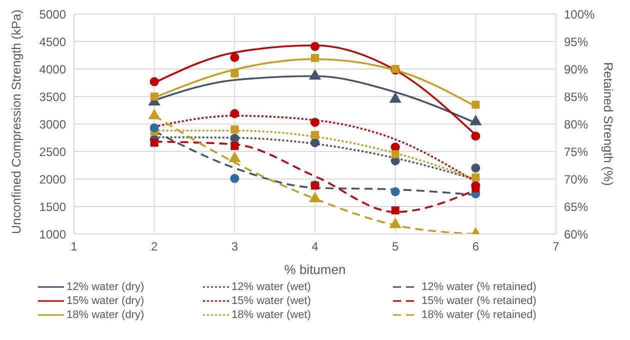 The height and width of the screenshot is (340, 630). What do you see at coordinates (576, 207) in the screenshot?
I see `y2-tick-label: 65%` at bounding box center [576, 207].